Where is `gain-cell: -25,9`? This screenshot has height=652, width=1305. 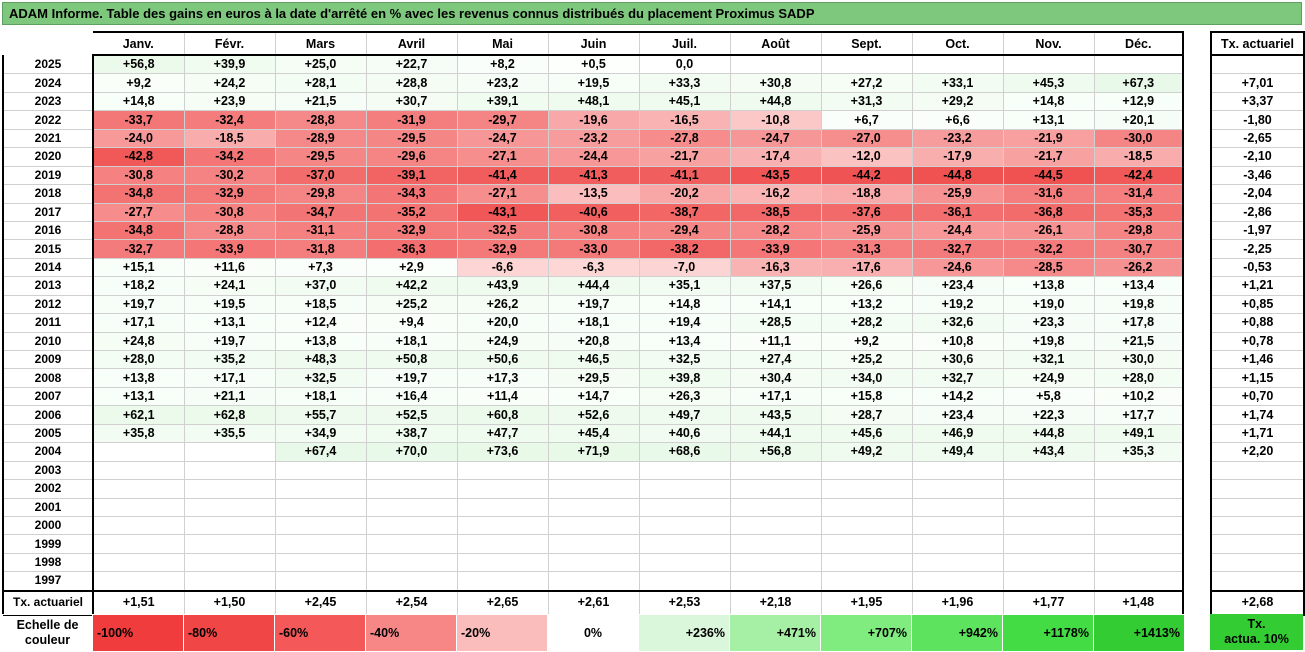
gain-cell: -25,9 is located at coordinates (958, 194).